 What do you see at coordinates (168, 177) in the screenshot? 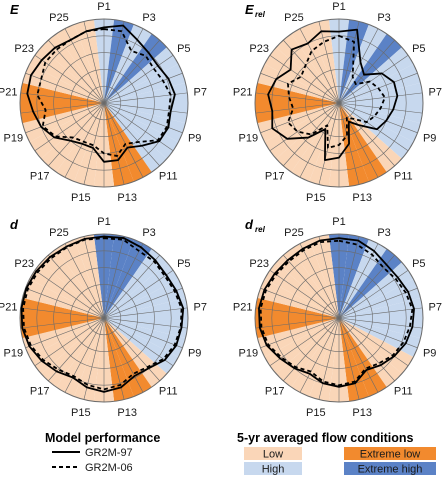
I see `axis-label-p11: P11` at bounding box center [168, 177].